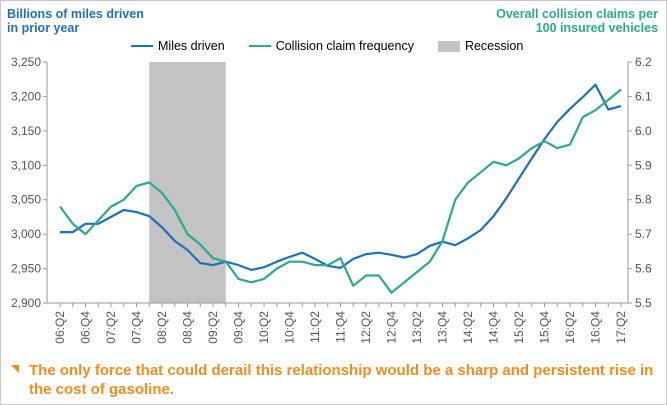 This screenshot has width=667, height=405. I want to click on left-tick-label: 3,100, so click(26, 165).